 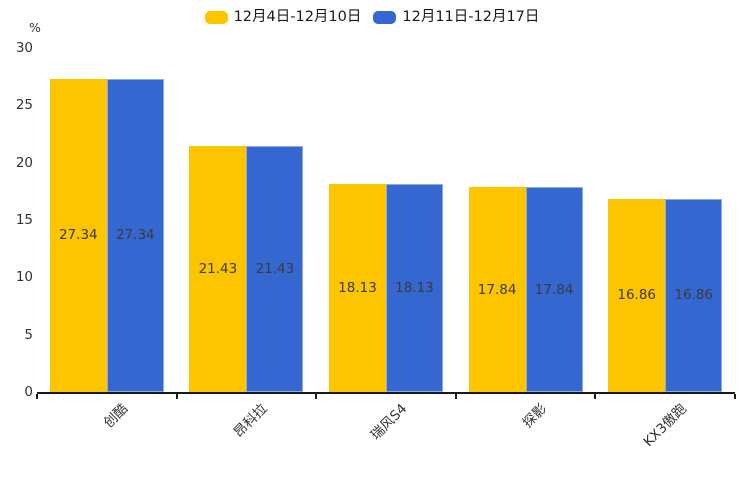 I want to click on x-axis-category-label: 昂科拉, so click(x=250, y=420).